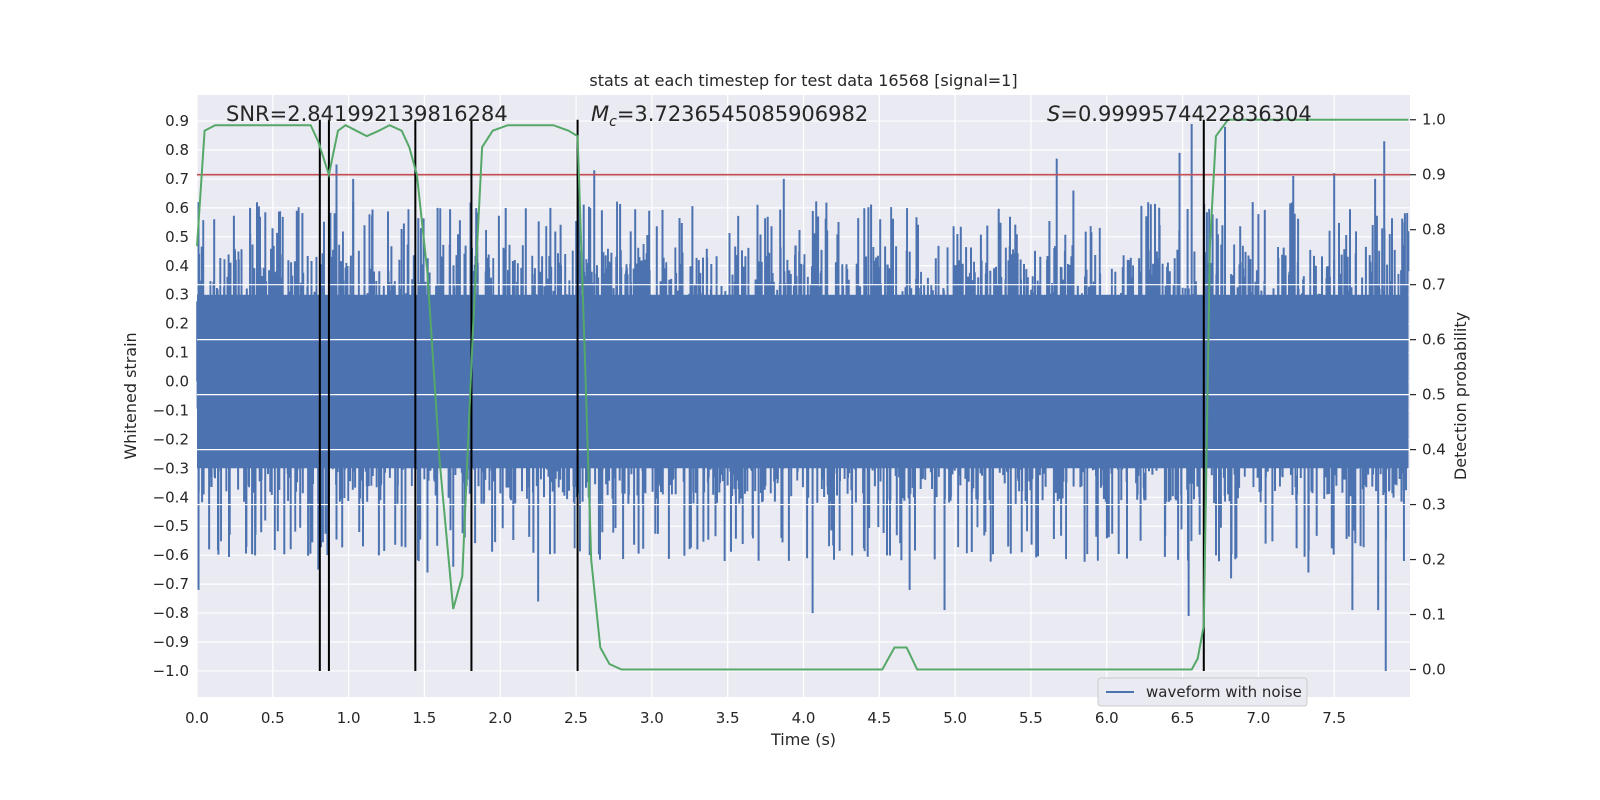  Describe the element at coordinates (177, 324) in the screenshot. I see `y-tick-label: 0.2` at that location.